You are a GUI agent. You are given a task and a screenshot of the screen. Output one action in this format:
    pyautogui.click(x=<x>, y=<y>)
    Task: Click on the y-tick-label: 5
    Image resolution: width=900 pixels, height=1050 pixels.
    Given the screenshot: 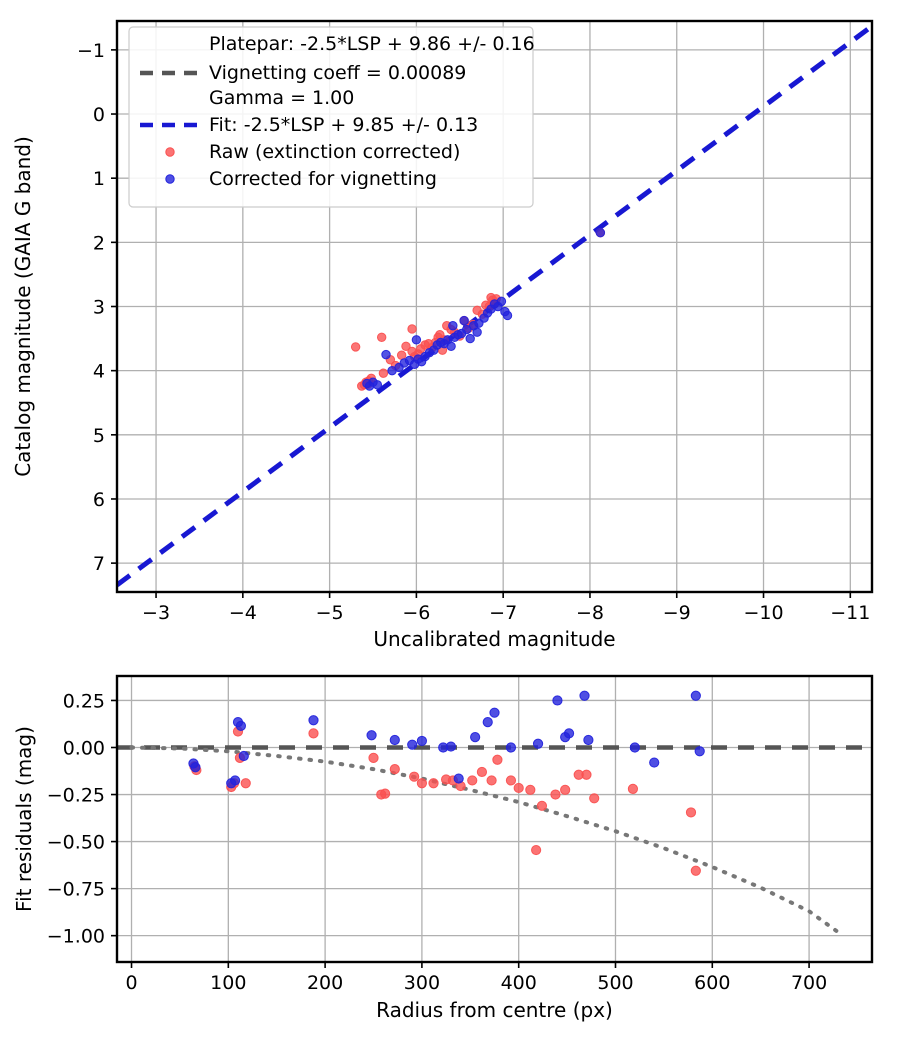 What is the action you would take?
    pyautogui.click(x=99, y=436)
    